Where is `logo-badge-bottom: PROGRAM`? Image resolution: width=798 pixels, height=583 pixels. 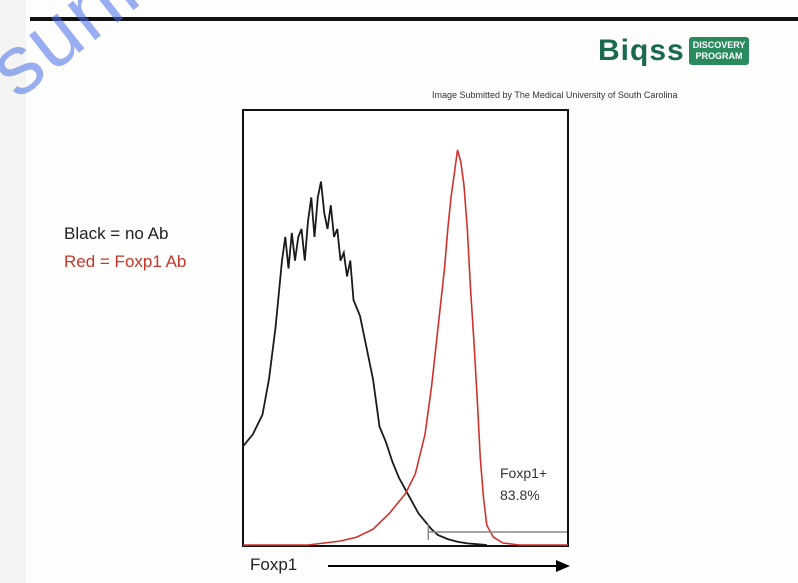
logo-badge-bottom: PROGRAM is located at coordinates (719, 56).